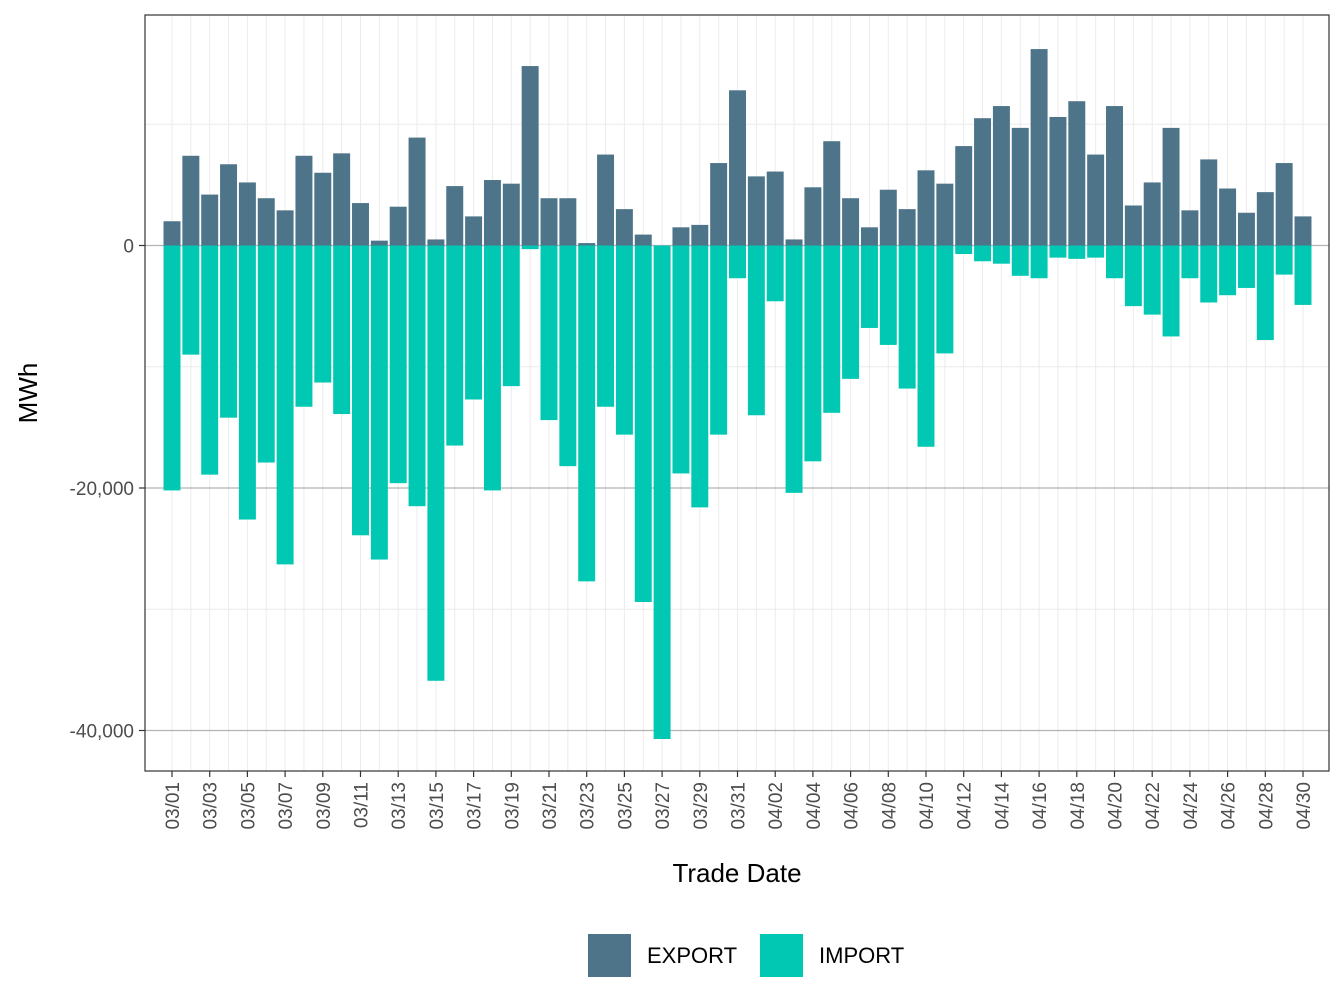 Image resolution: width=1344 pixels, height=1008 pixels. I want to click on x-tick-label: 04/04, so click(814, 806).